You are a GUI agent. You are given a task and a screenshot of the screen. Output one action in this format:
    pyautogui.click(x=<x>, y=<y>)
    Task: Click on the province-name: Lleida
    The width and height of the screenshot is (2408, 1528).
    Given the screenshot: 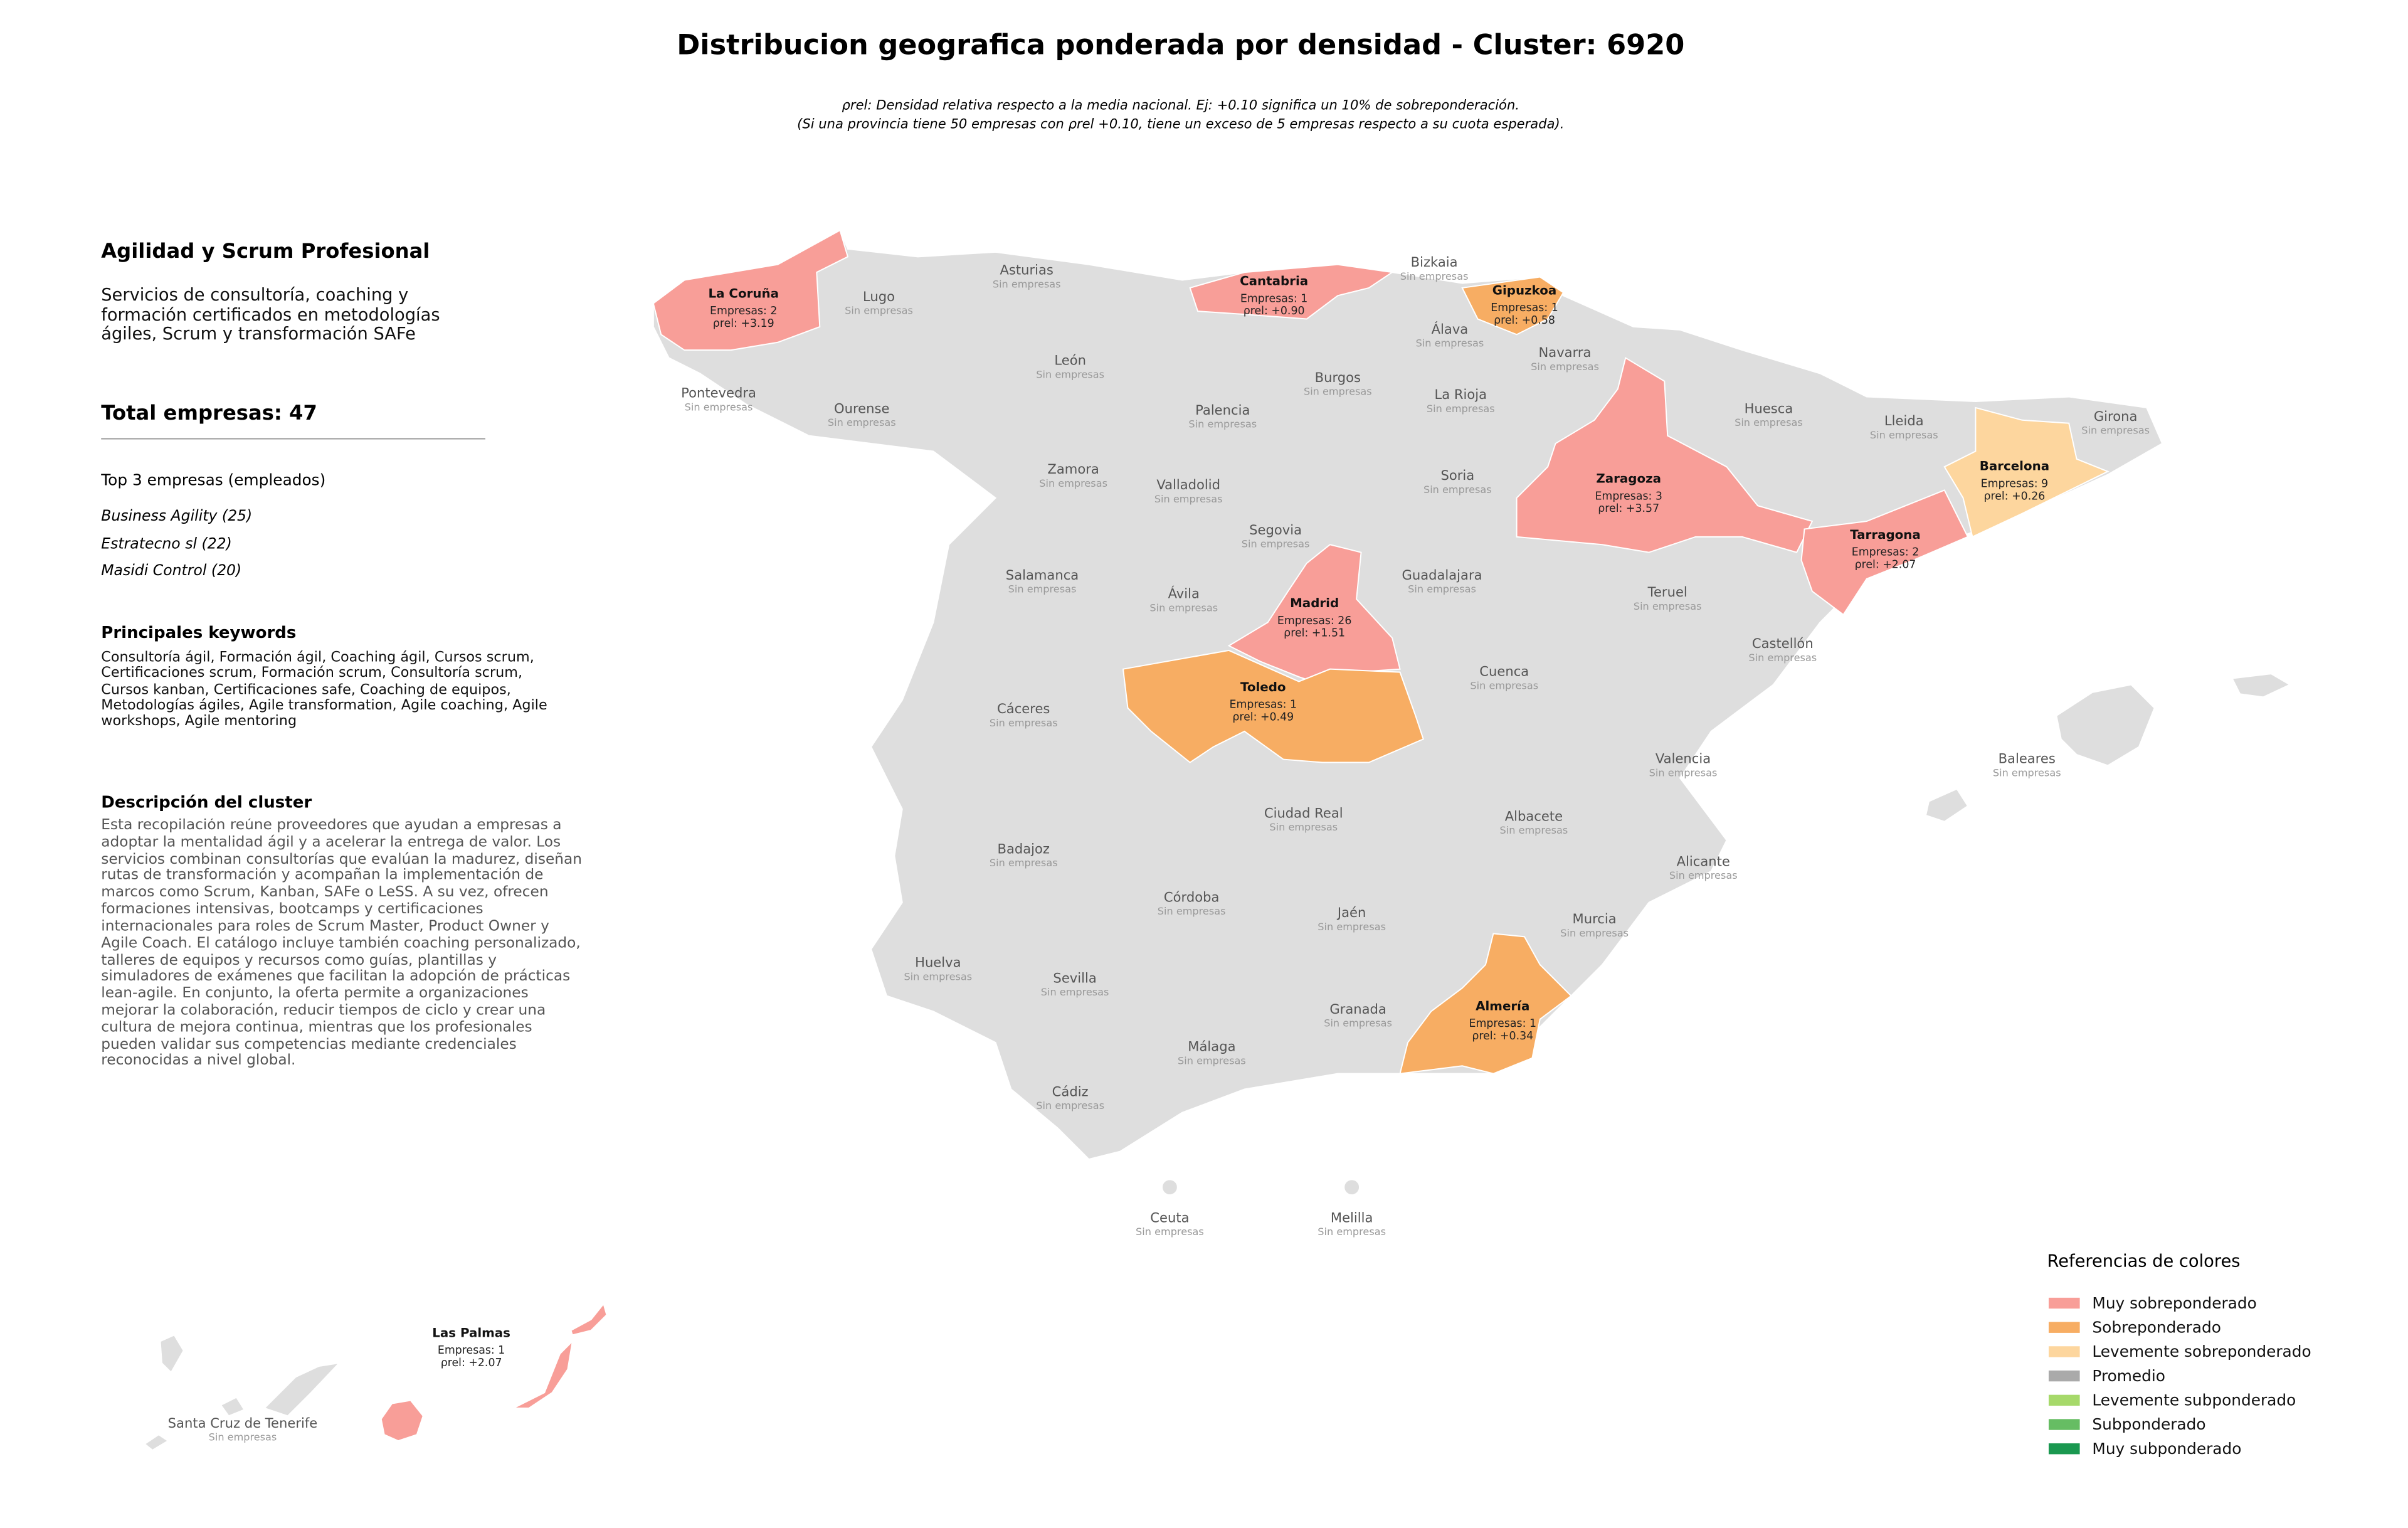 What is the action you would take?
    pyautogui.click(x=1904, y=420)
    